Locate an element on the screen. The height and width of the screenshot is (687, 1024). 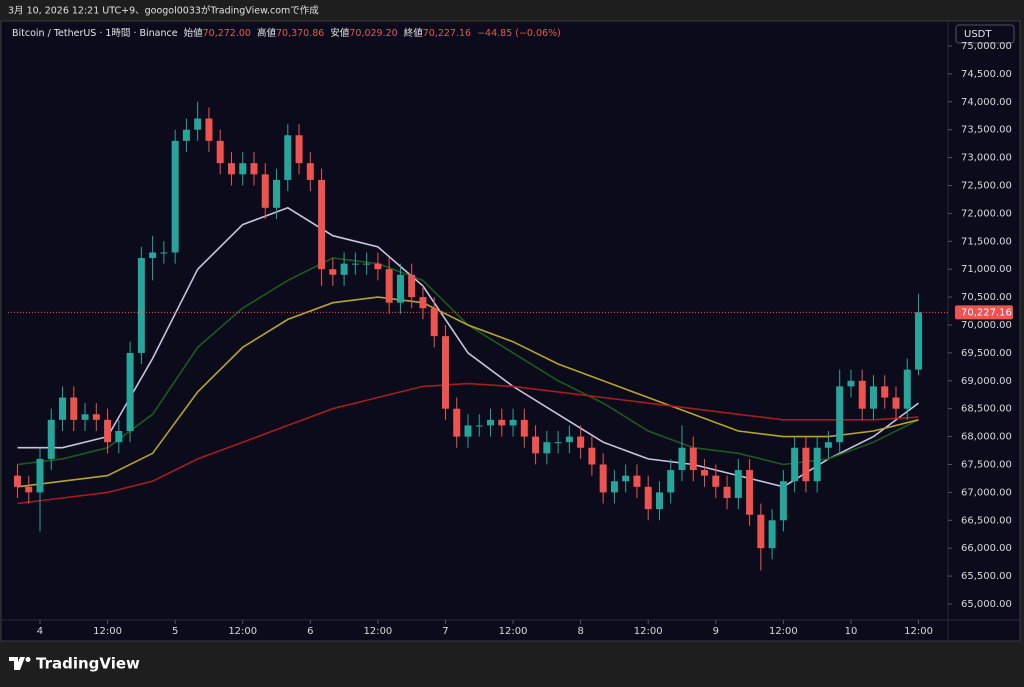
logo is located at coordinates (20, 663).